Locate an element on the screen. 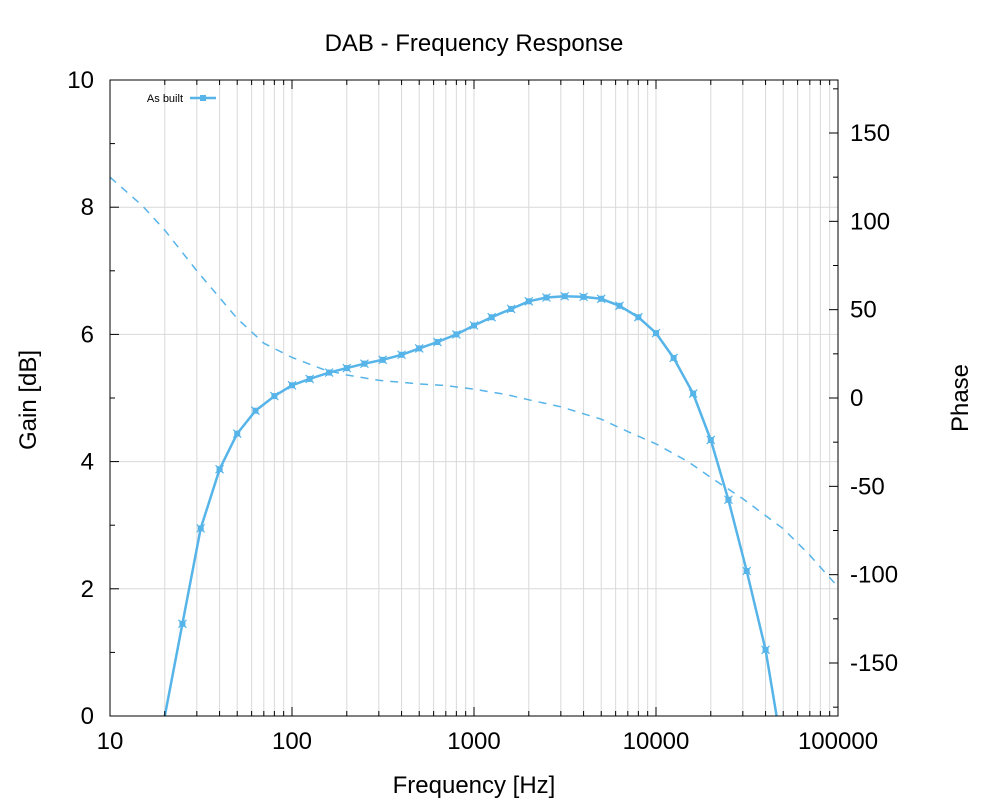  y2-tick-label: 150 is located at coordinates (870, 133).